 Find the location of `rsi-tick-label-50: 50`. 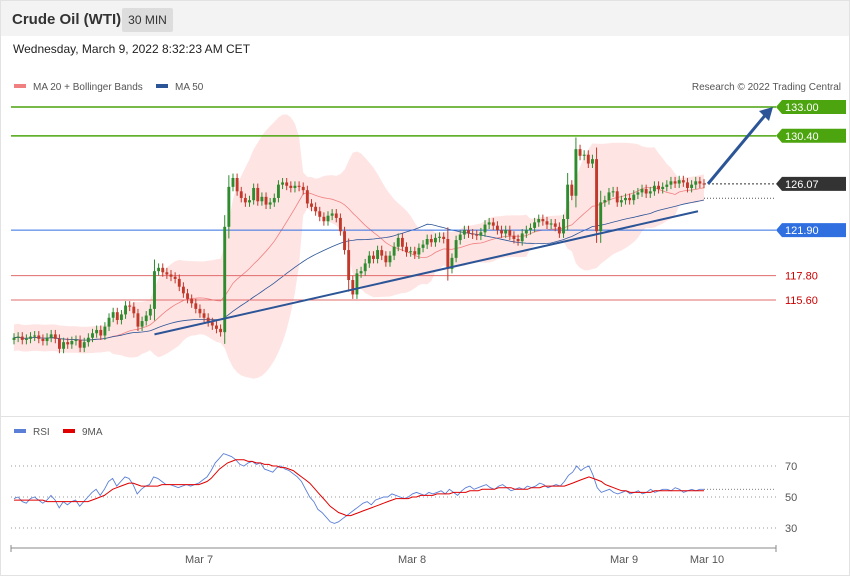

rsi-tick-label-50: 50 is located at coordinates (791, 498).